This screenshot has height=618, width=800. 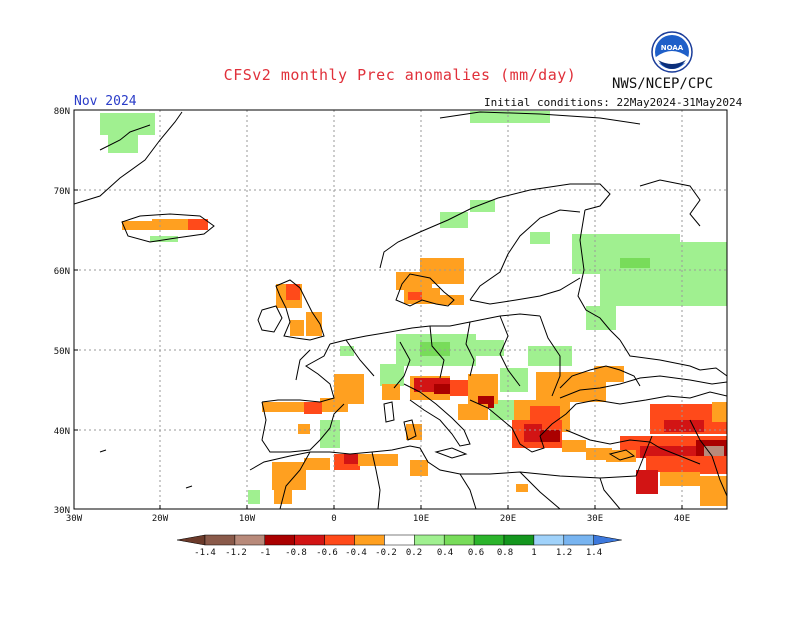 I want to click on agency-label: NWS/NCEP/CPC, so click(x=663, y=84).